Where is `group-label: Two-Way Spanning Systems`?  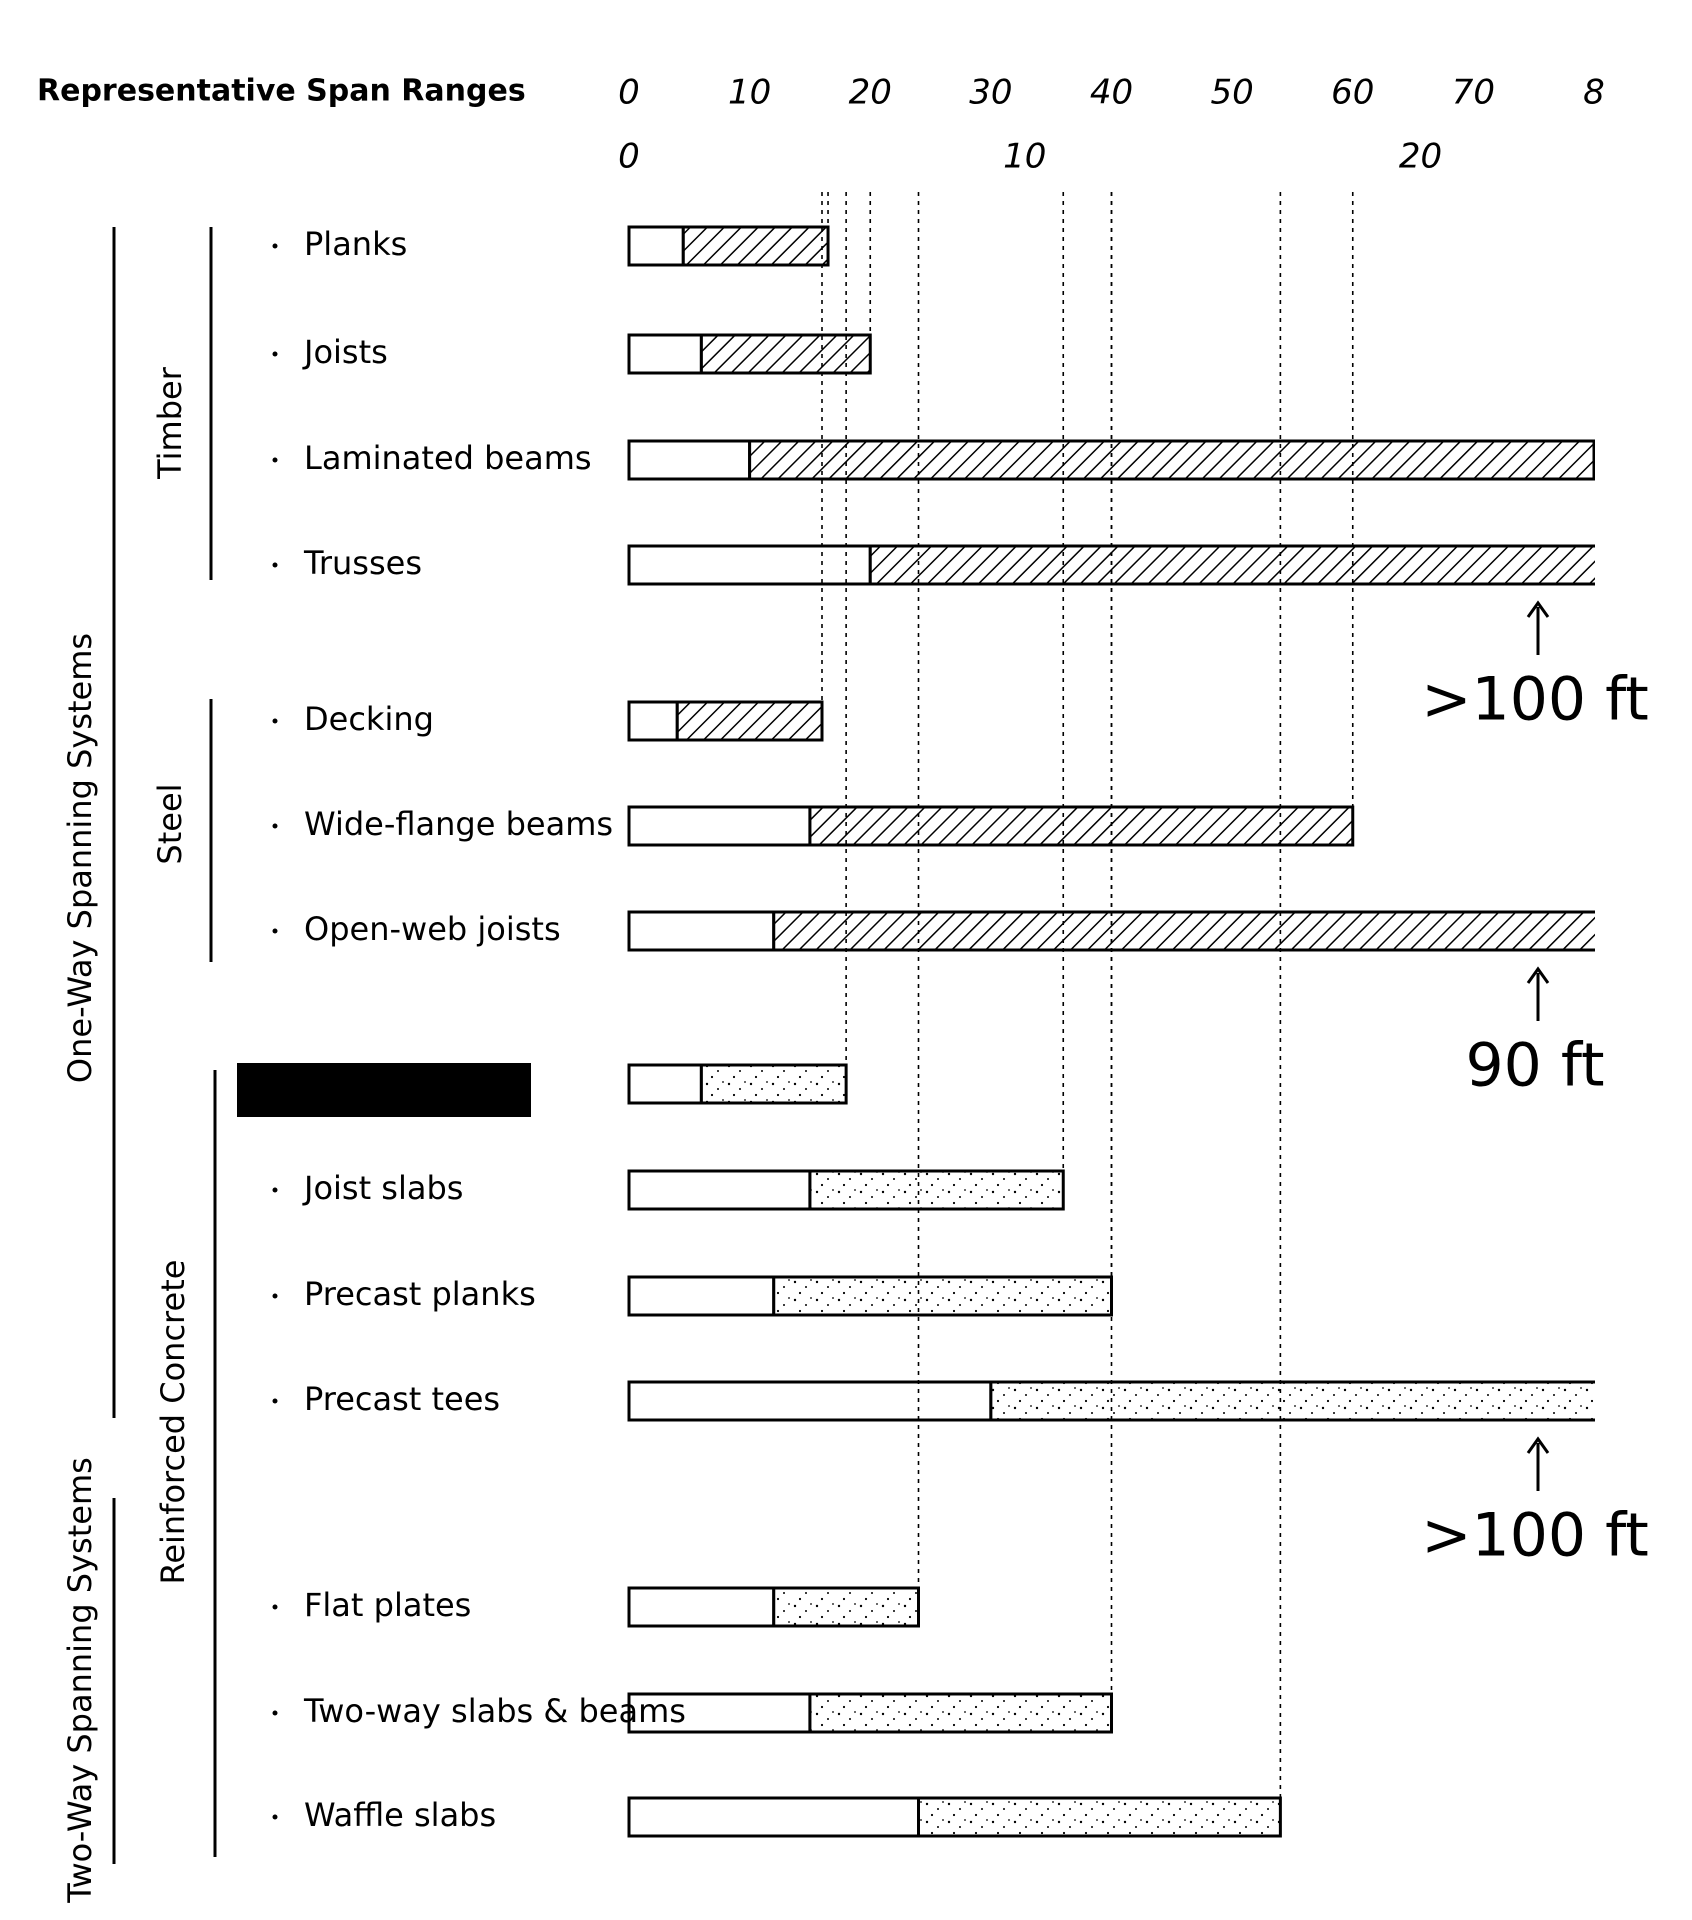 group-label: Two-Way Spanning Systems is located at coordinates (80, 1680).